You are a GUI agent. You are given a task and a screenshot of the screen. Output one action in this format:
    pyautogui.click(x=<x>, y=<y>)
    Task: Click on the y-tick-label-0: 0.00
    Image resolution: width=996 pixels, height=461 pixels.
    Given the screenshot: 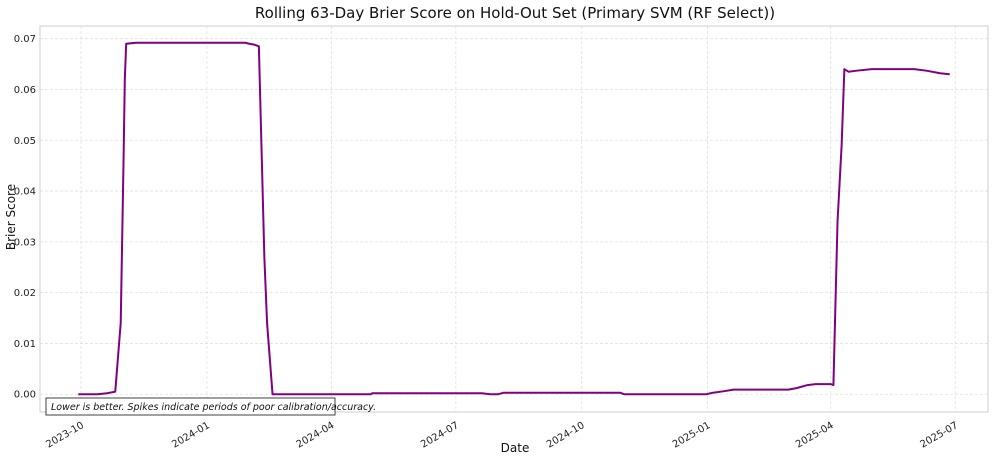 What is the action you would take?
    pyautogui.click(x=25, y=395)
    